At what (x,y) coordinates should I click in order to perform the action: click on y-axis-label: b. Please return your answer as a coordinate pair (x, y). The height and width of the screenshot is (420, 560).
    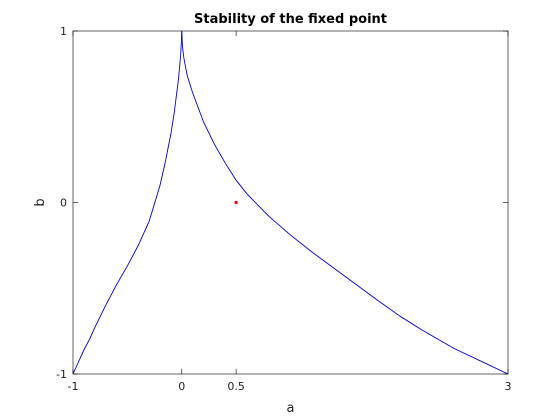
    Looking at the image, I should click on (40, 202).